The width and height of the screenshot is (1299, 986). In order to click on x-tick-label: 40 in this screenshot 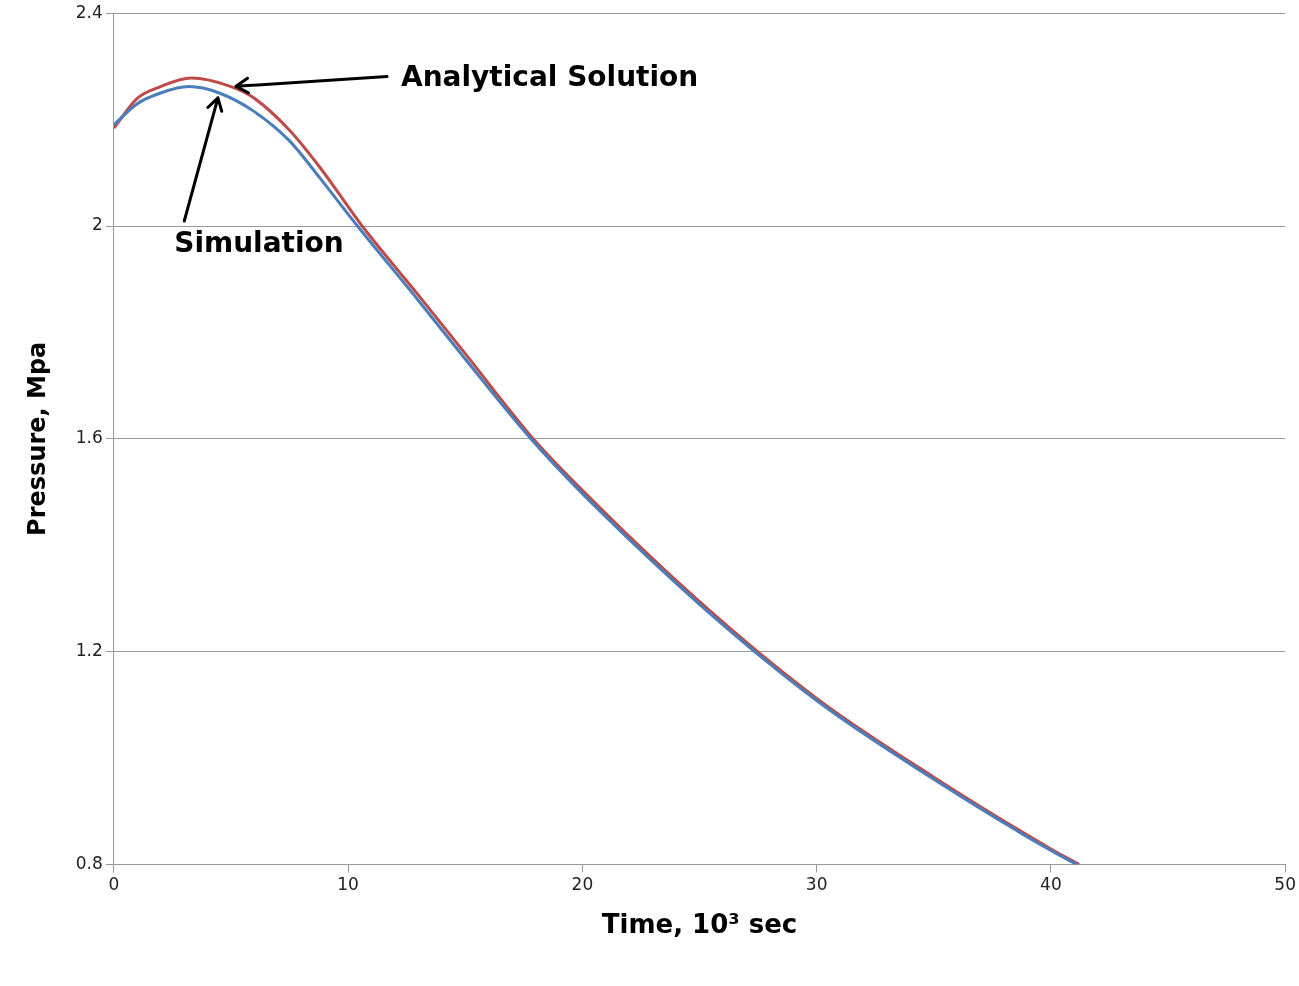, I will do `click(1051, 884)`.